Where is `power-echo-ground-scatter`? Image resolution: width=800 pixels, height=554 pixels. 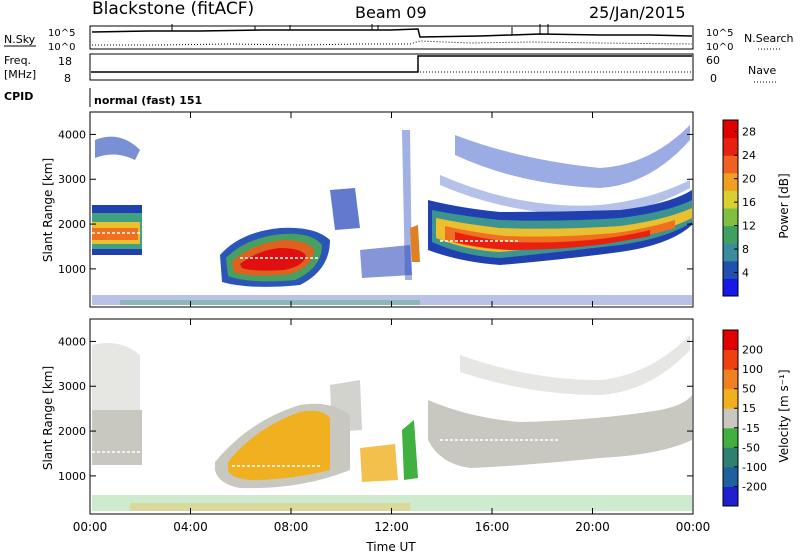
power-echo-ground-scatter is located at coordinates (392, 300).